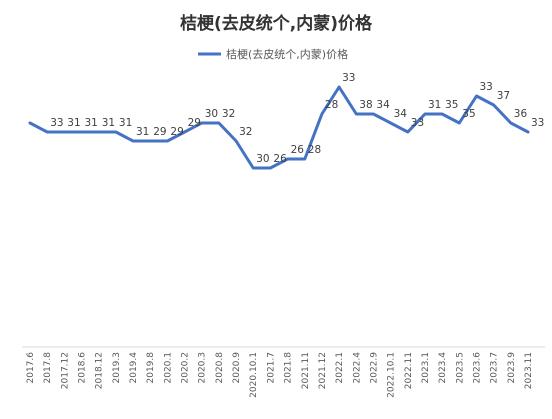 The height and width of the screenshot is (419, 552). Describe the element at coordinates (323, 370) in the screenshot. I see `x-tick-label: 2021.12` at that location.